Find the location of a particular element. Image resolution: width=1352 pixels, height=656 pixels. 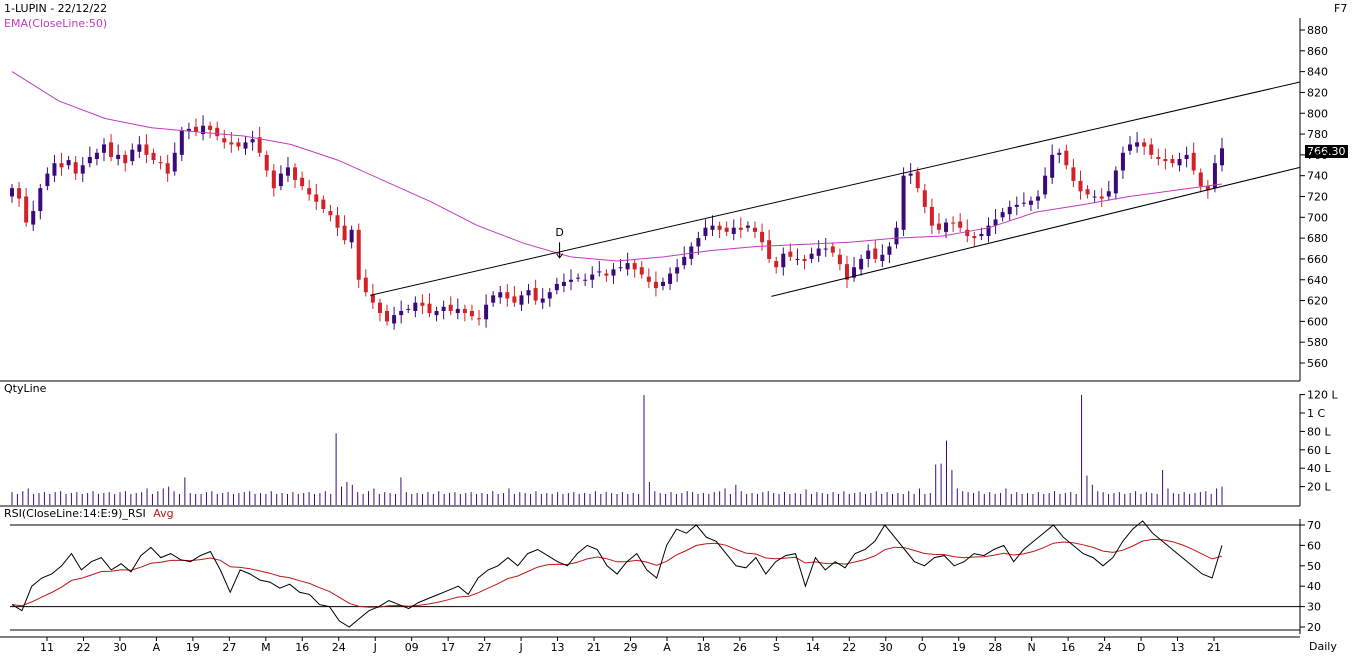

price-tick-label: 740 is located at coordinates (1317, 176).